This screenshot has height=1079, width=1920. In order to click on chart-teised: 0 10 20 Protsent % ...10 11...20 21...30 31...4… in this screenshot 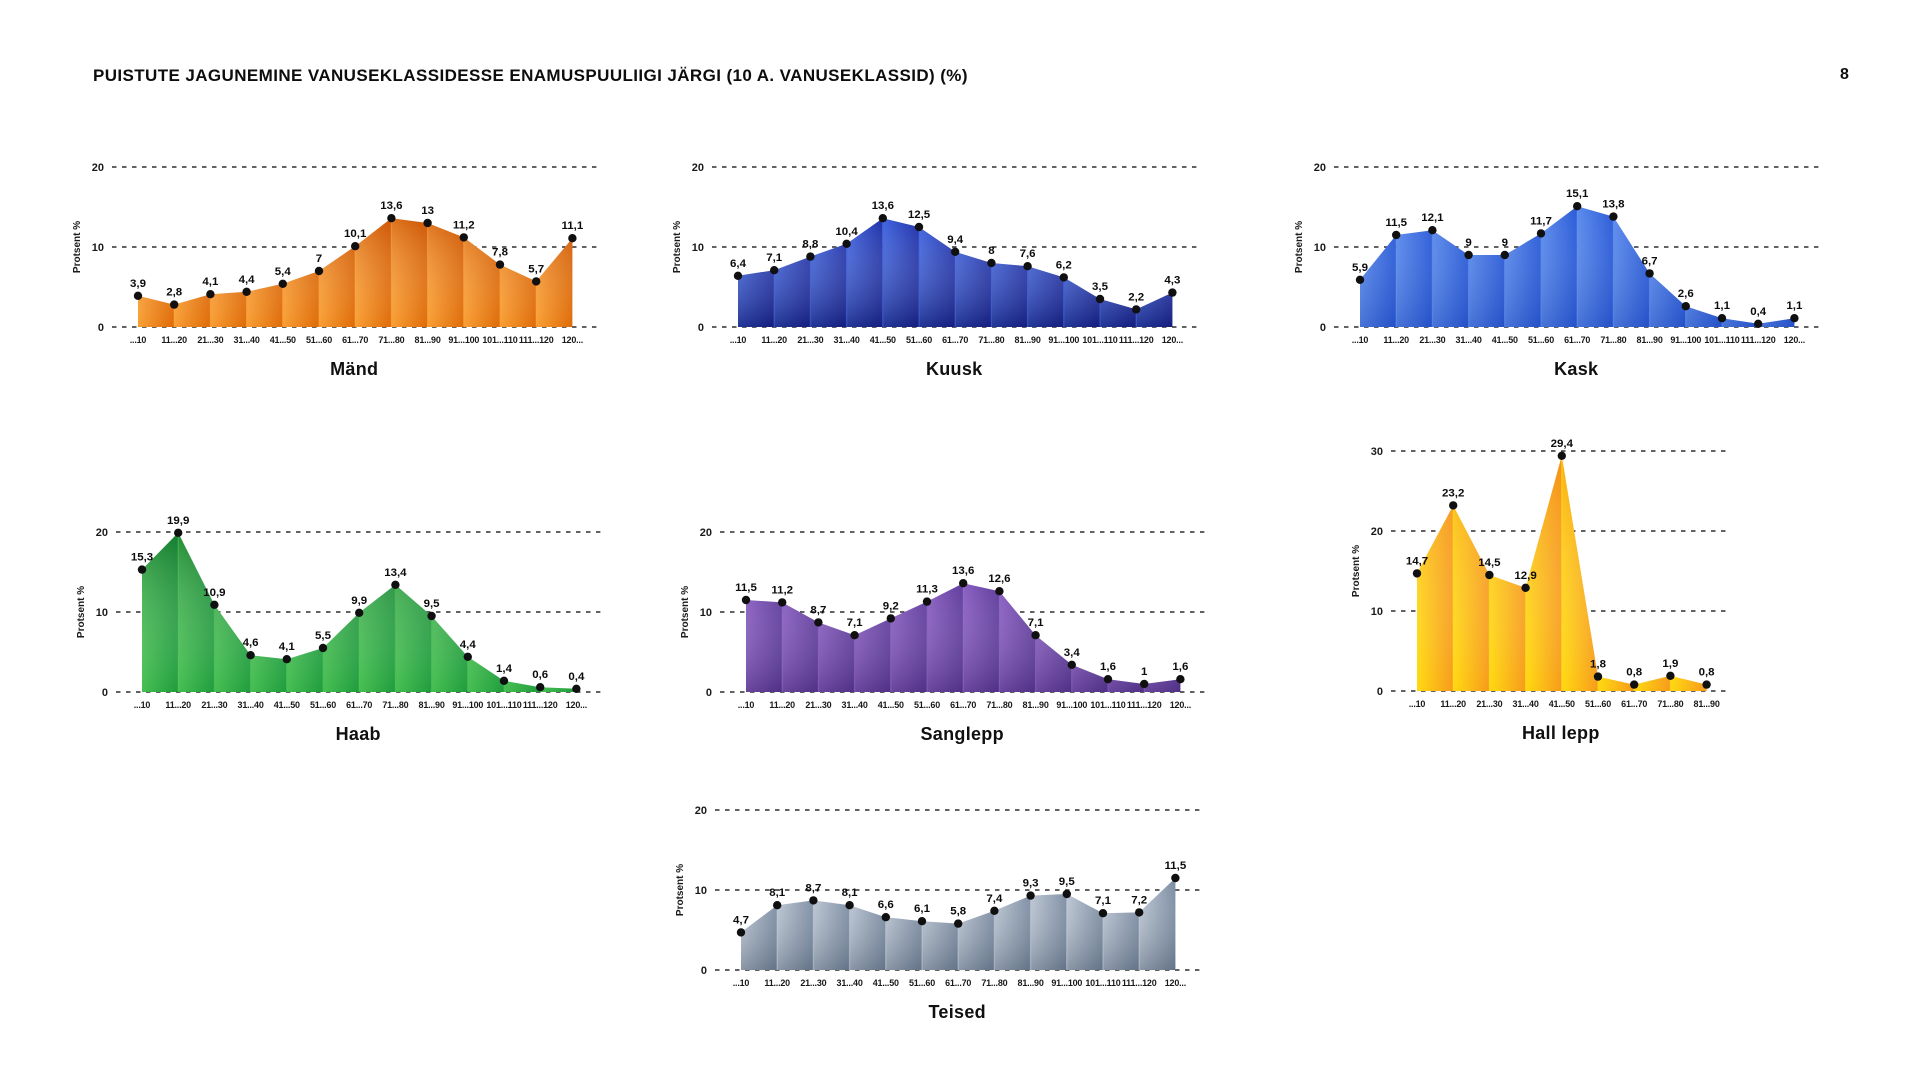, I will do `click(936, 908)`.